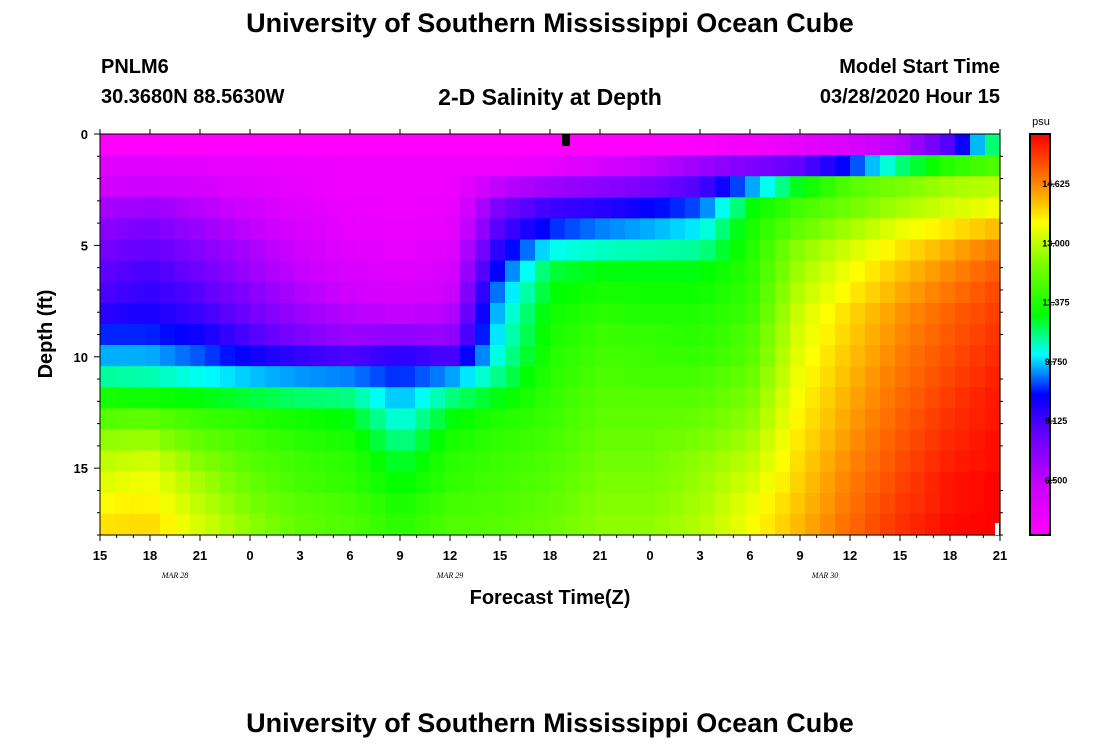 This screenshot has width=1100, height=750. Describe the element at coordinates (84, 134) in the screenshot. I see `y-tick-label: 0` at that location.